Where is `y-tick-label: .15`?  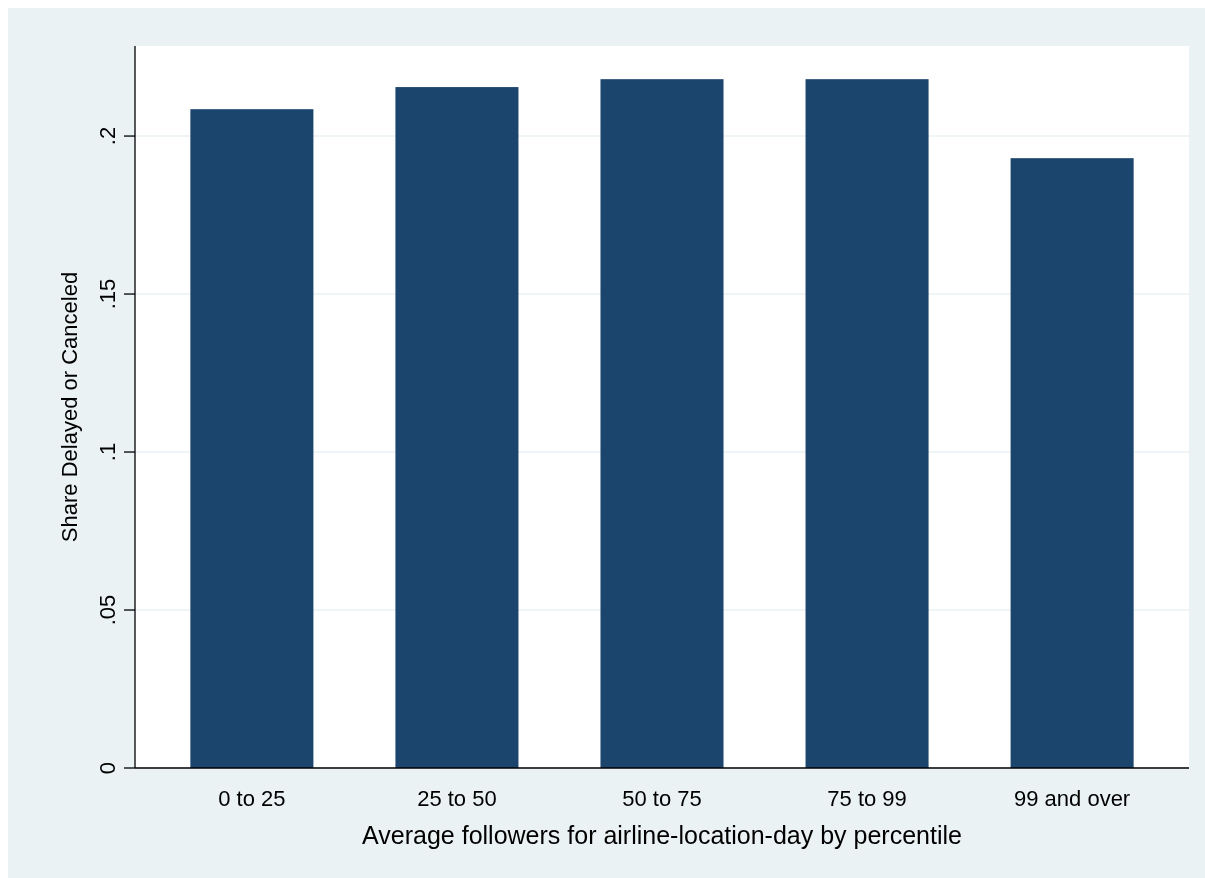 y-tick-label: .15 is located at coordinates (107, 294).